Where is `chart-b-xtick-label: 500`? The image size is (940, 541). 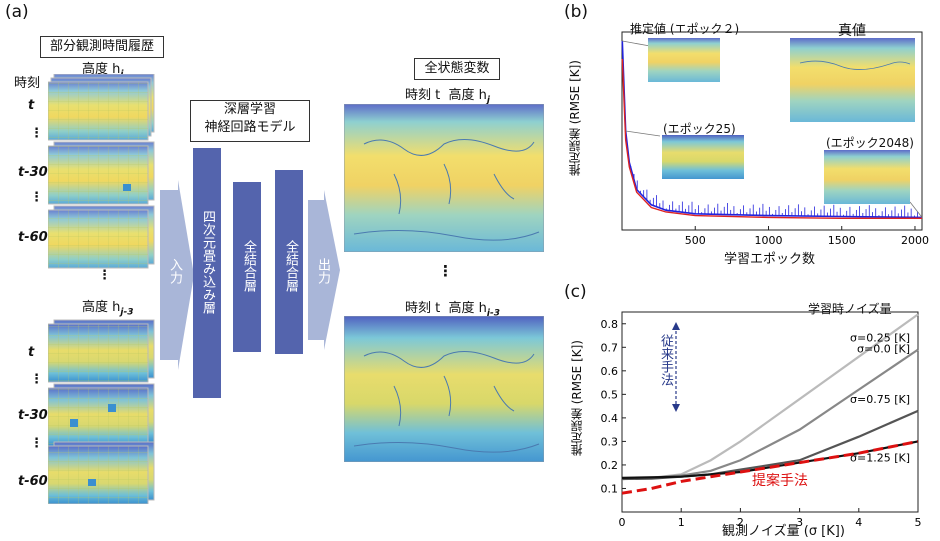 chart-b-xtick-label: 500 is located at coordinates (695, 240).